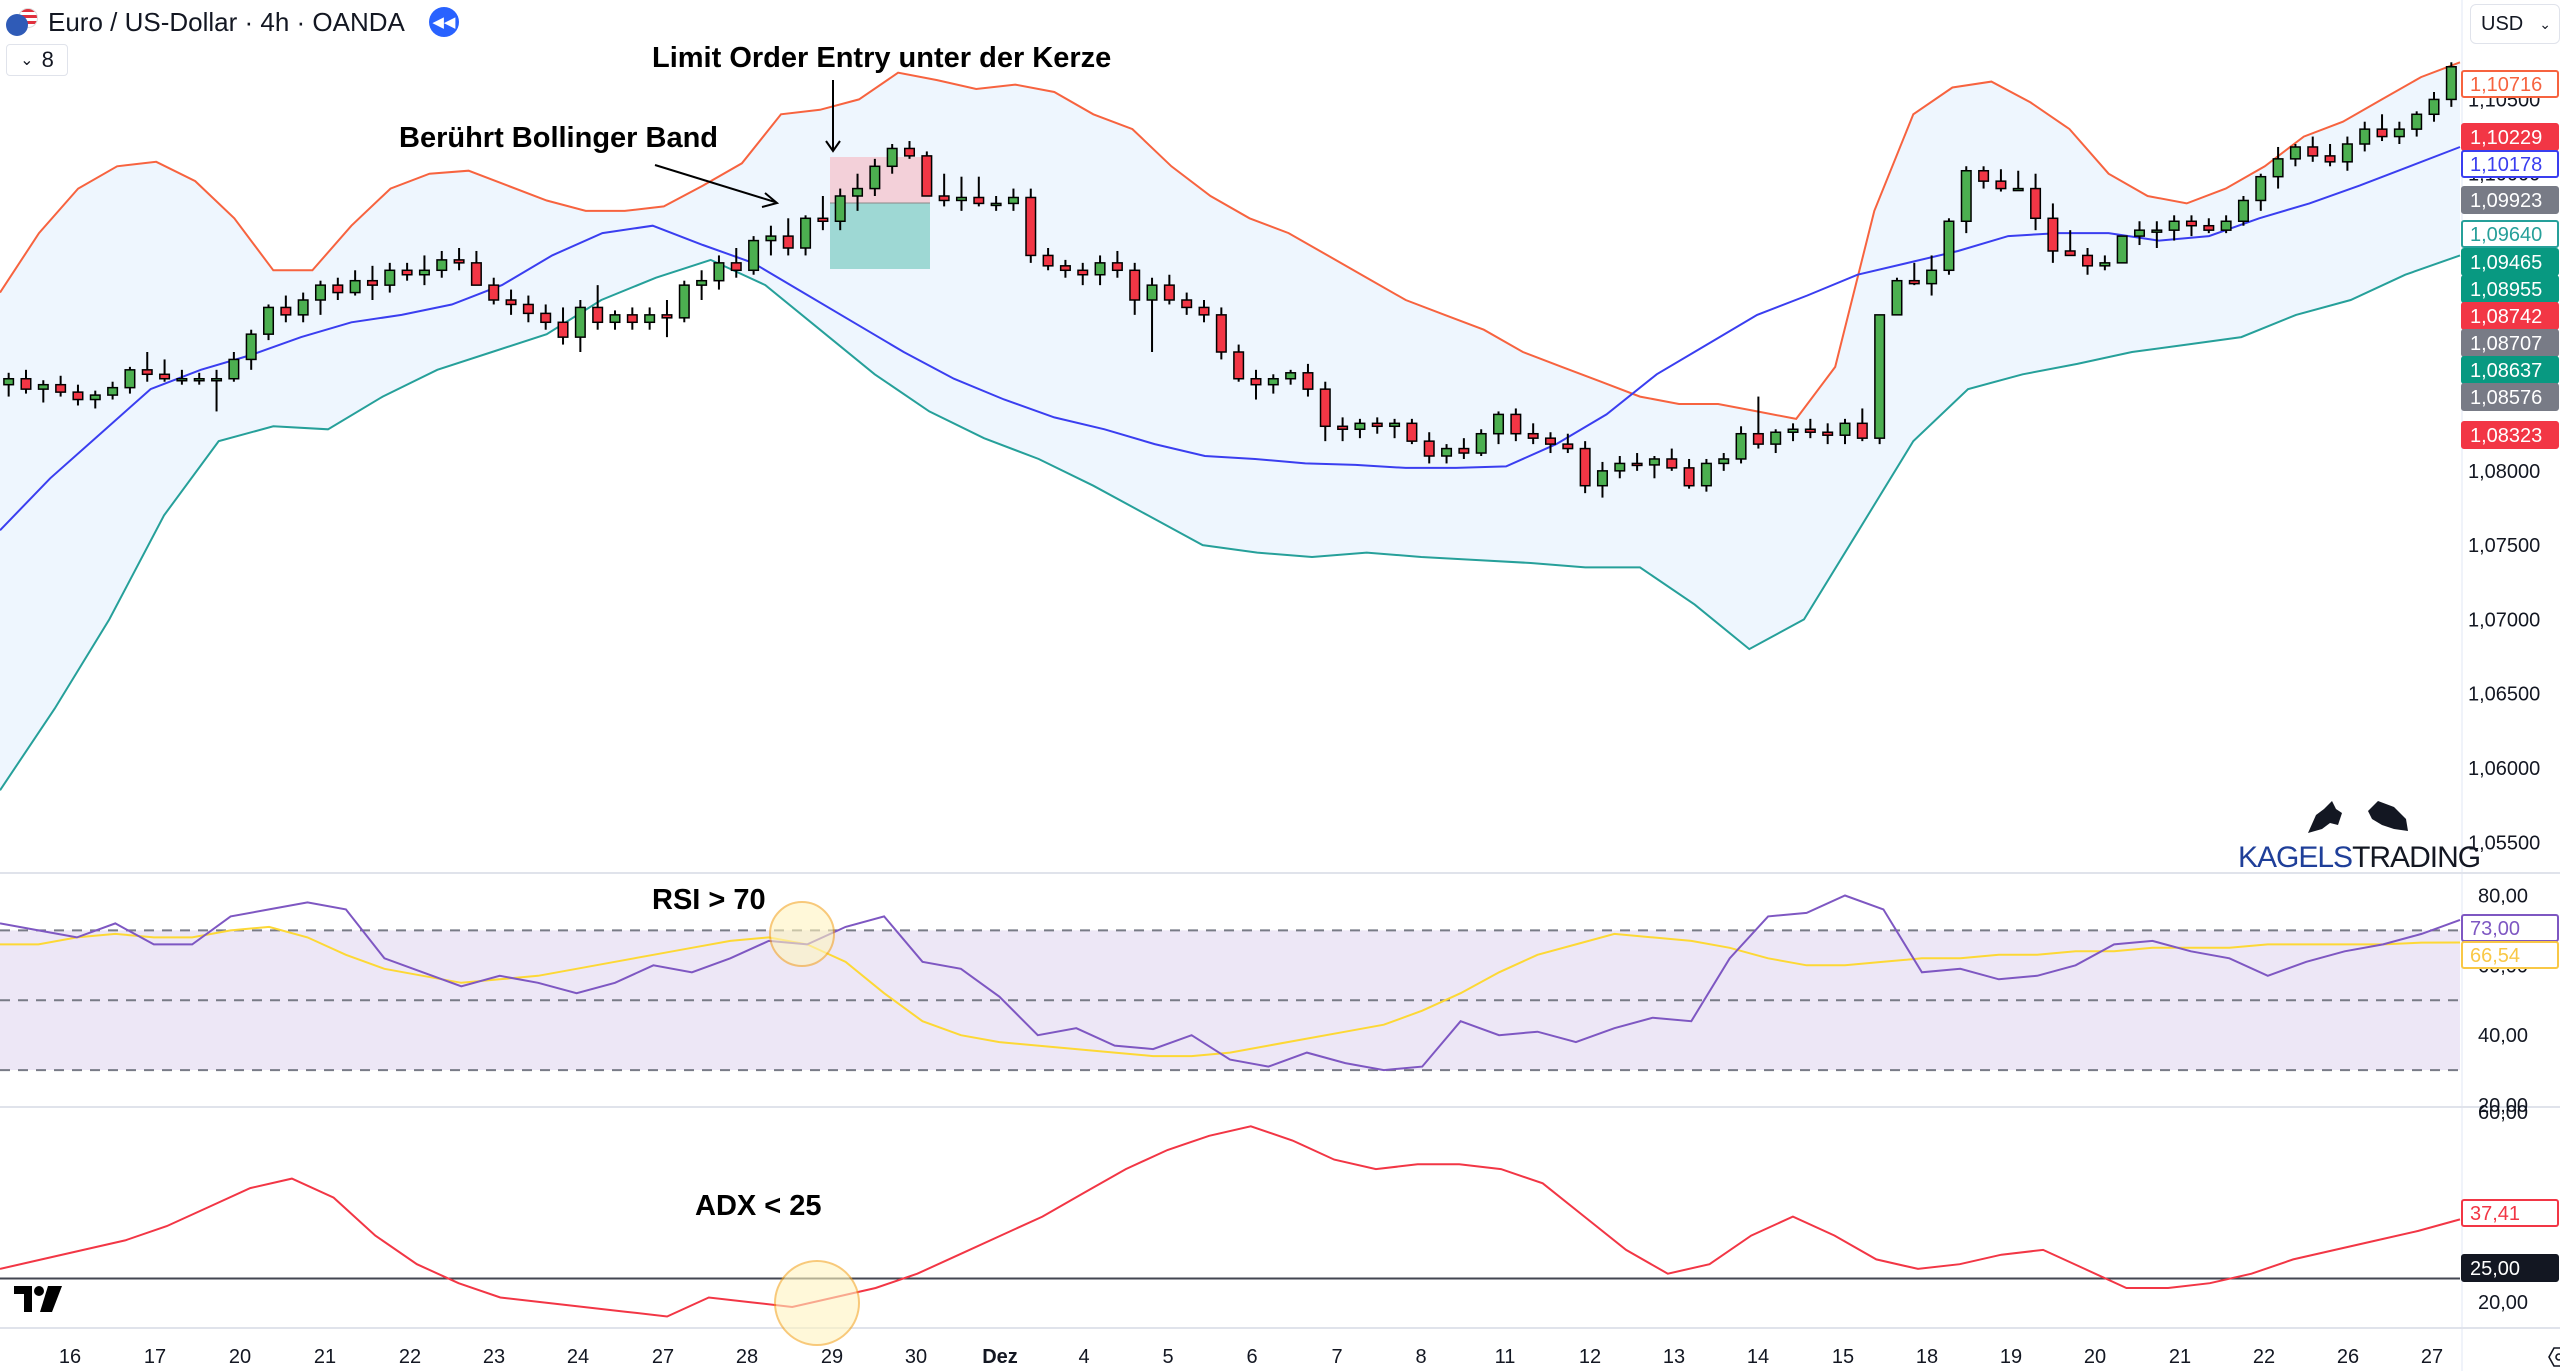 The width and height of the screenshot is (2560, 1371). Describe the element at coordinates (2510, 955) in the screenshot. I see `price-label: 66,54` at that location.